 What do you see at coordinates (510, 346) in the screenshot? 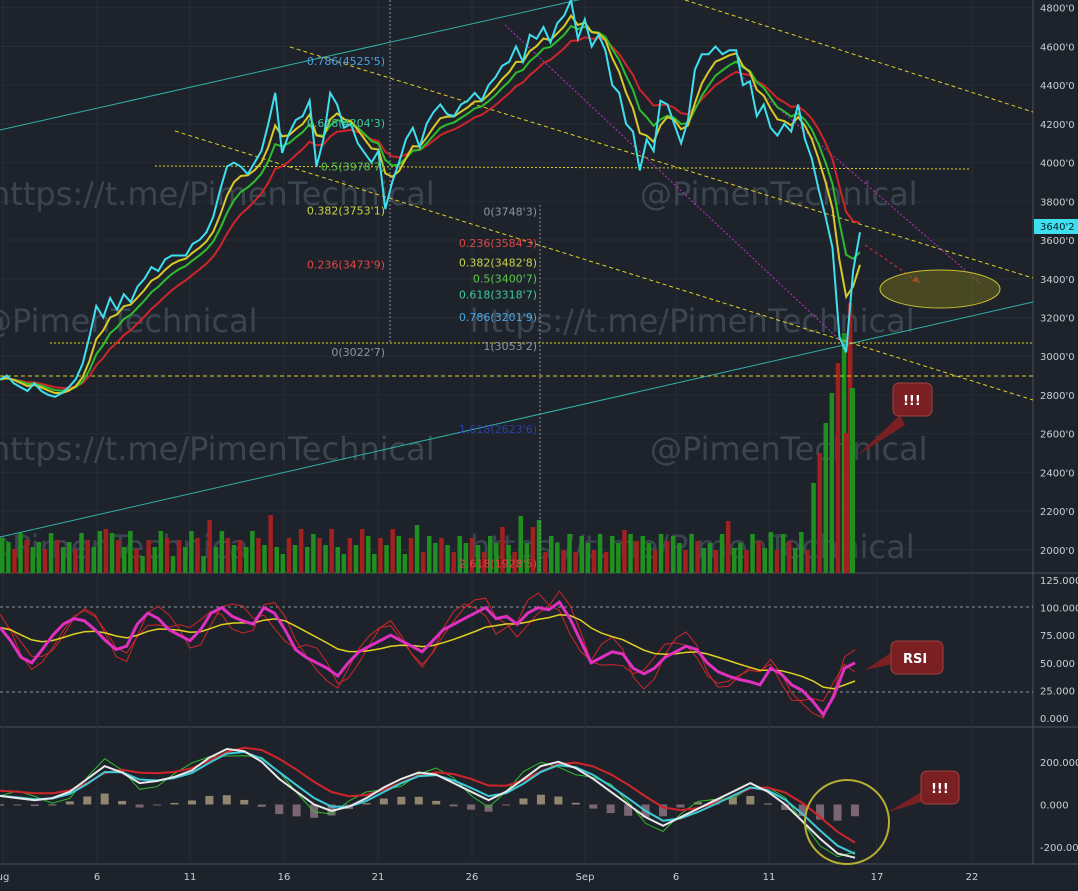
I see `fib-right-label: 1(3053'2)` at bounding box center [510, 346].